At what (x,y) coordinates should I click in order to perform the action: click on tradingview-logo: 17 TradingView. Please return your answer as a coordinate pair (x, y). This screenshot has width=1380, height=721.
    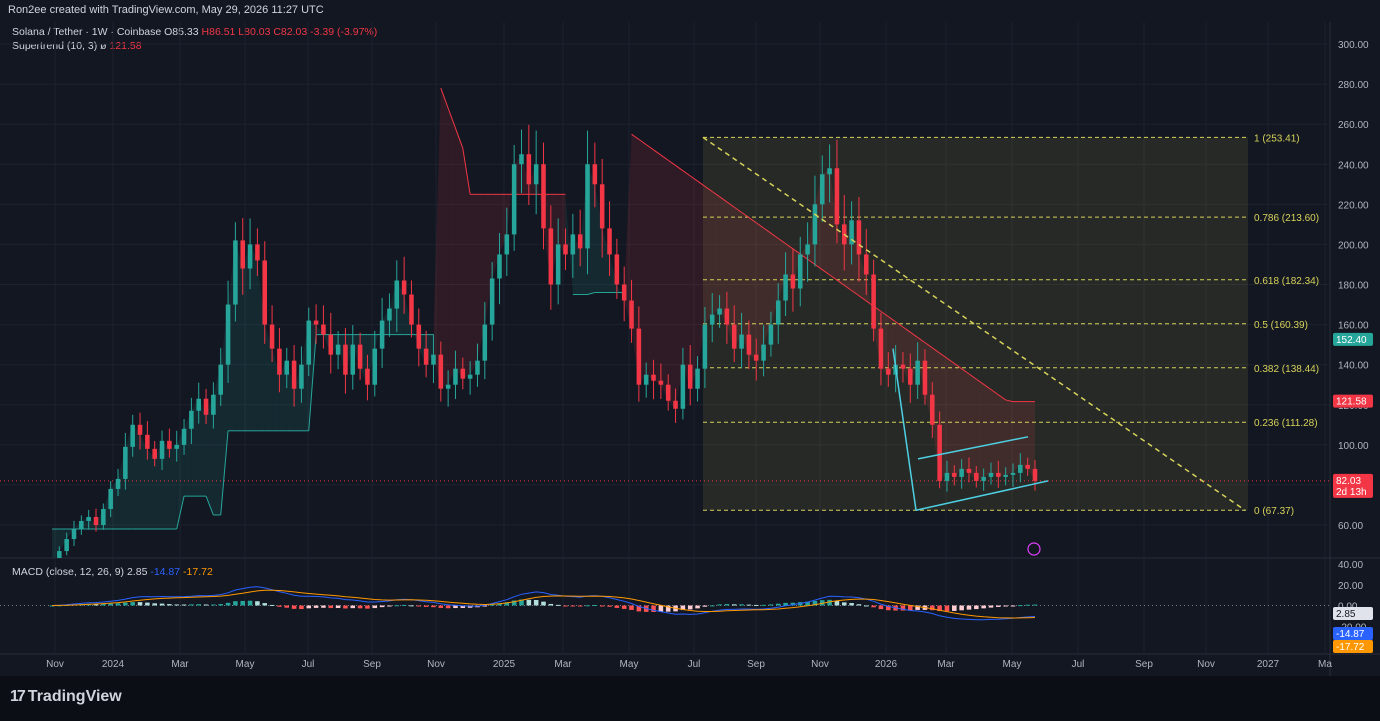
    Looking at the image, I should click on (66, 697).